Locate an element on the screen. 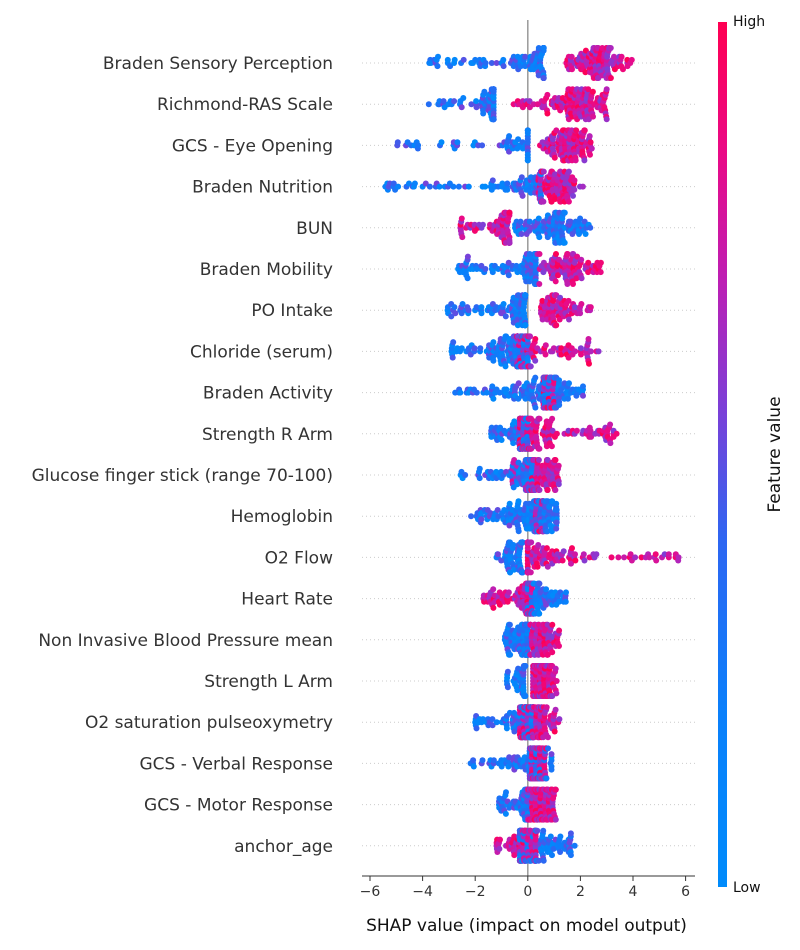 The height and width of the screenshot is (950, 800). colorbar-title: Feature value is located at coordinates (775, 454).